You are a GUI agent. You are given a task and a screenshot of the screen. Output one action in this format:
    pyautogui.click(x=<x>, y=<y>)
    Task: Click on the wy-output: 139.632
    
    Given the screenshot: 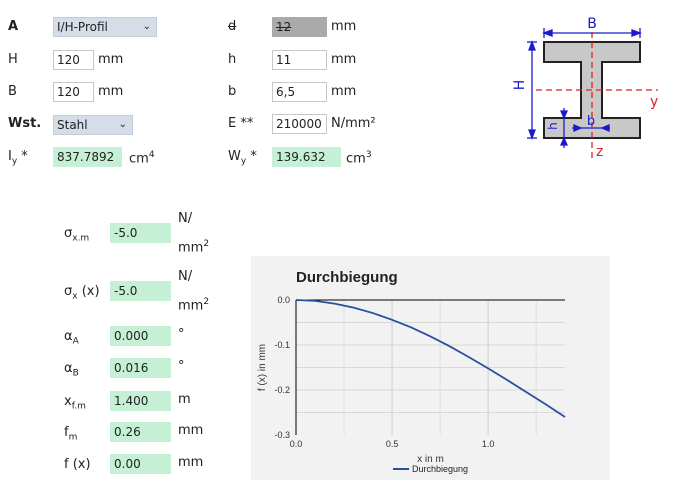 What is the action you would take?
    pyautogui.click(x=306, y=157)
    